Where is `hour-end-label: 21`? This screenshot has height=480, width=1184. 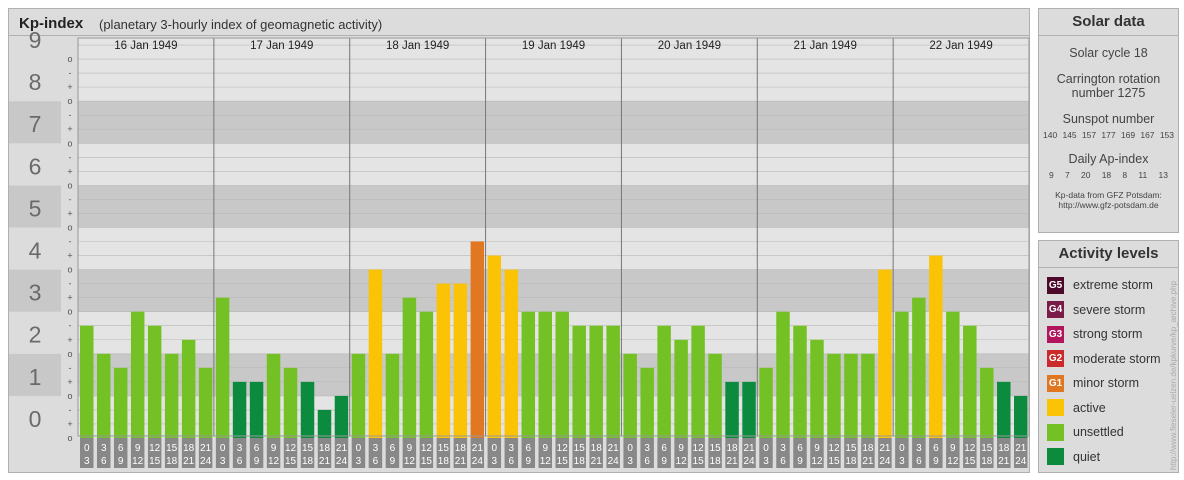
hour-end-label: 21 is located at coordinates (597, 461).